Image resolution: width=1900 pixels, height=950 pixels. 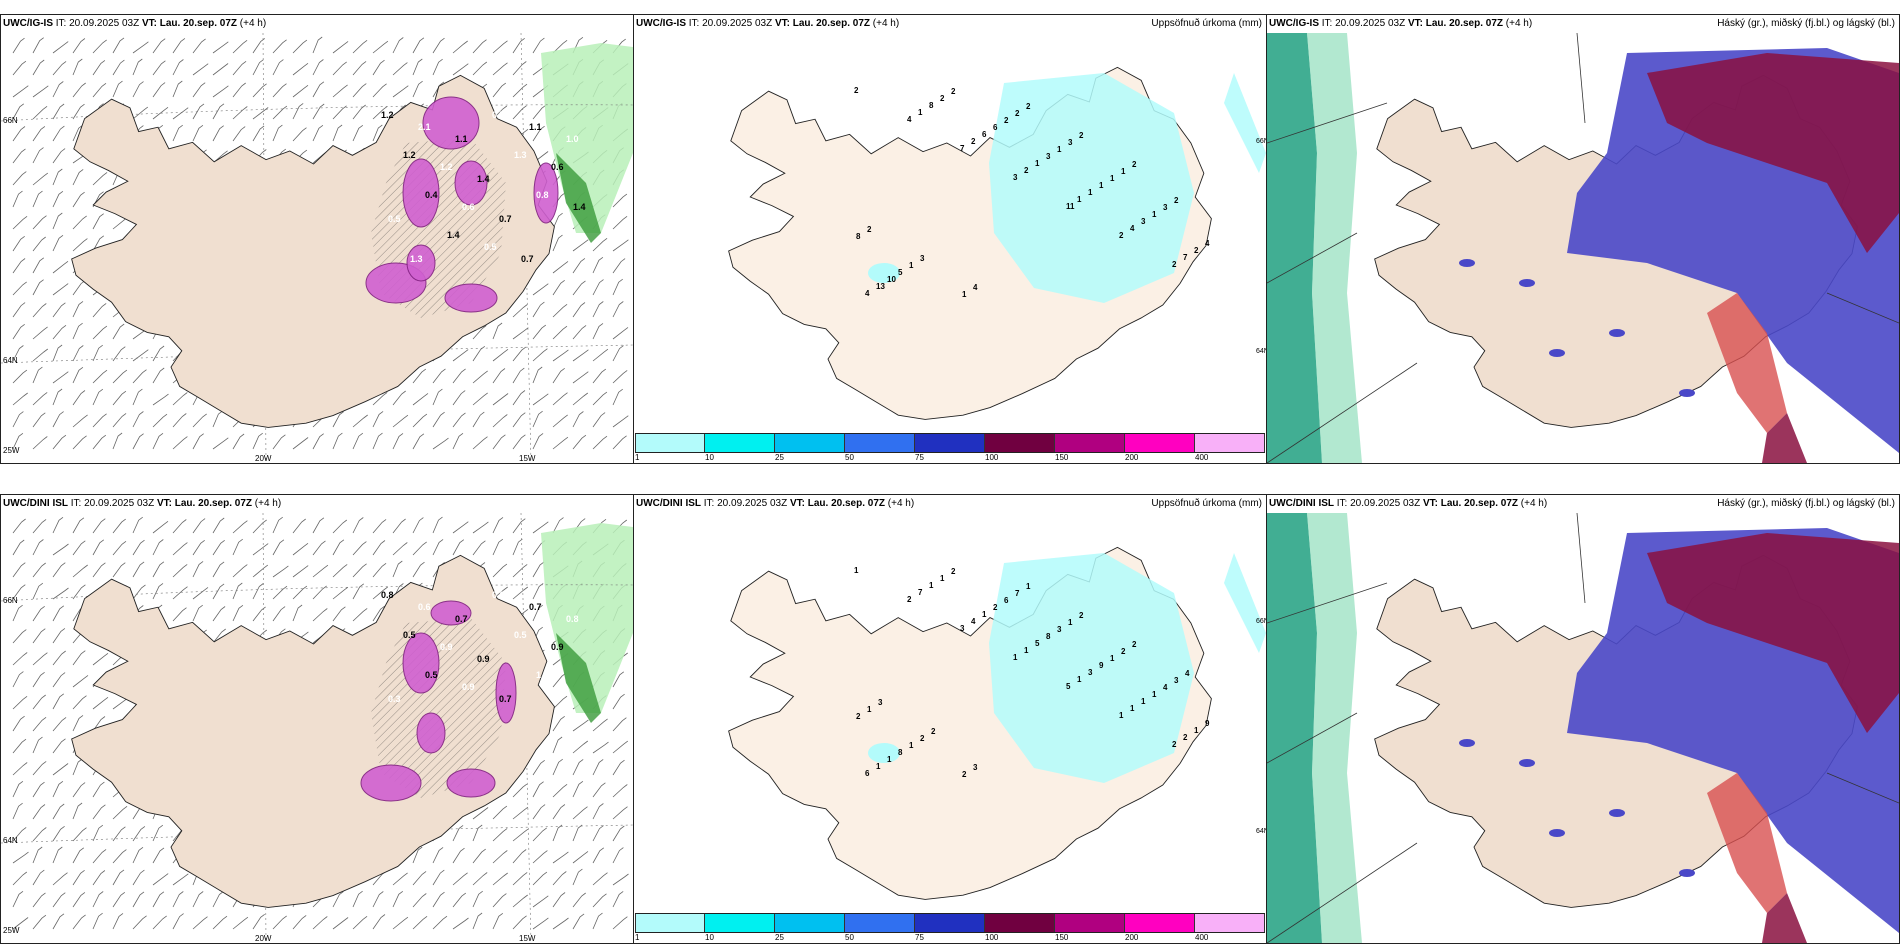 I want to click on colorbar-tick-label: 1, so click(x=637, y=457).